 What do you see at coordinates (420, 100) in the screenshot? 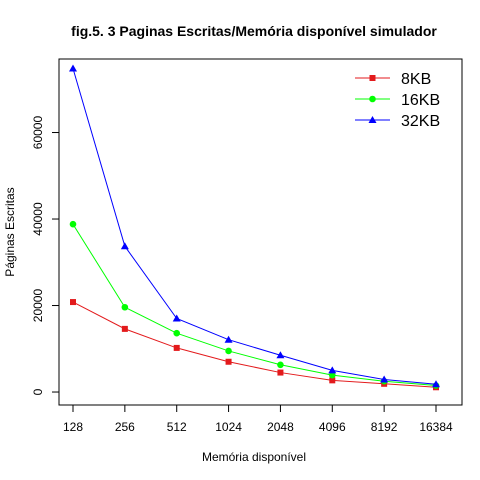
I see `legend-label: 16KB` at bounding box center [420, 100].